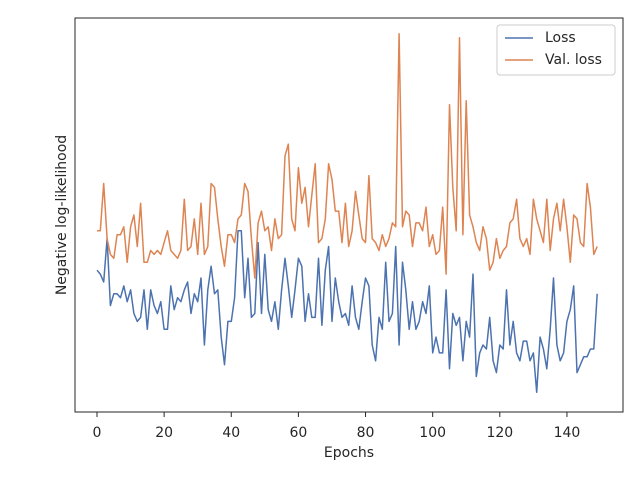 Image resolution: width=640 pixels, height=480 pixels. What do you see at coordinates (97, 433) in the screenshot?
I see `x-tick-label: 0` at bounding box center [97, 433].